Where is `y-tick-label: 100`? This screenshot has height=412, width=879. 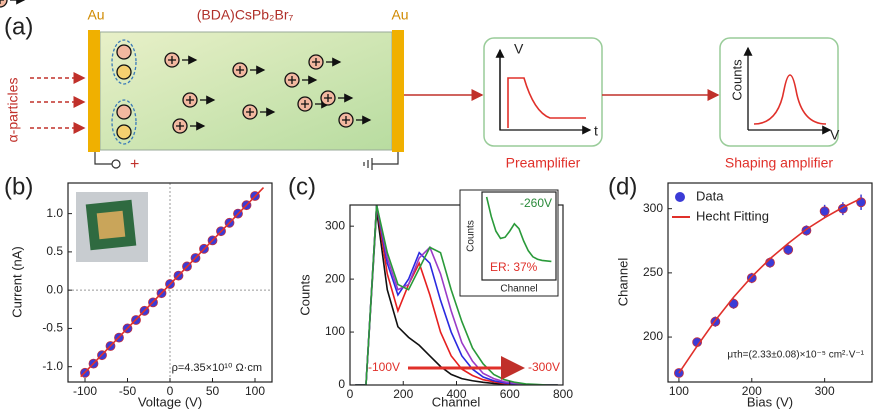
y-tick-label: 100 is located at coordinates (335, 331).